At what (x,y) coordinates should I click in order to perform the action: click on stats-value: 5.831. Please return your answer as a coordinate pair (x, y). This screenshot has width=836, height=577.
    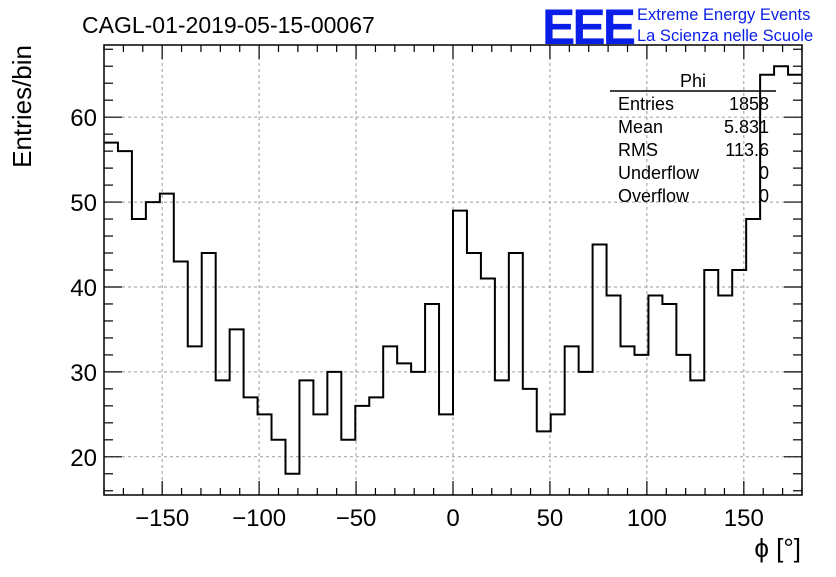
    Looking at the image, I should click on (746, 127).